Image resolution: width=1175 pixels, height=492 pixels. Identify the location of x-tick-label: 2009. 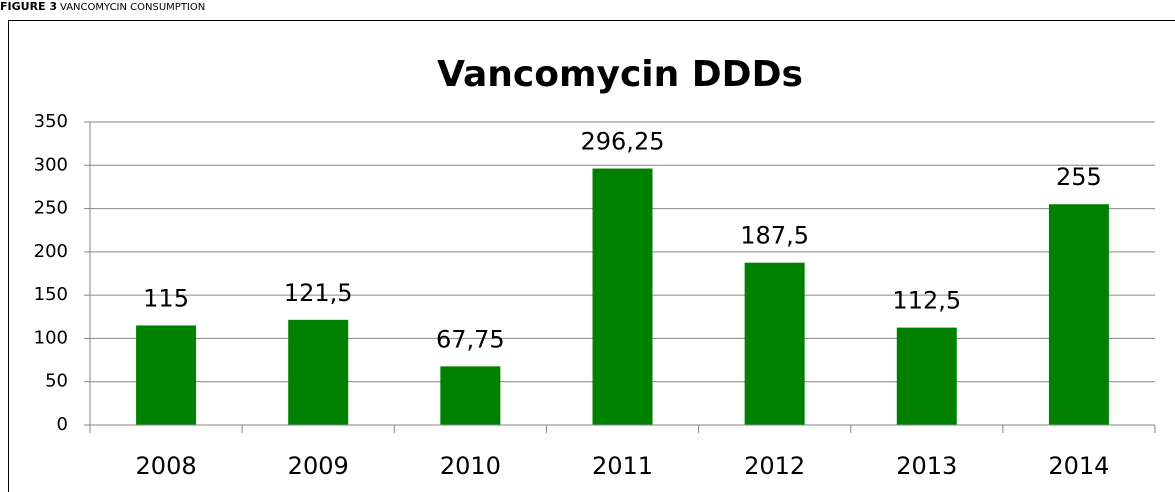
(318, 466).